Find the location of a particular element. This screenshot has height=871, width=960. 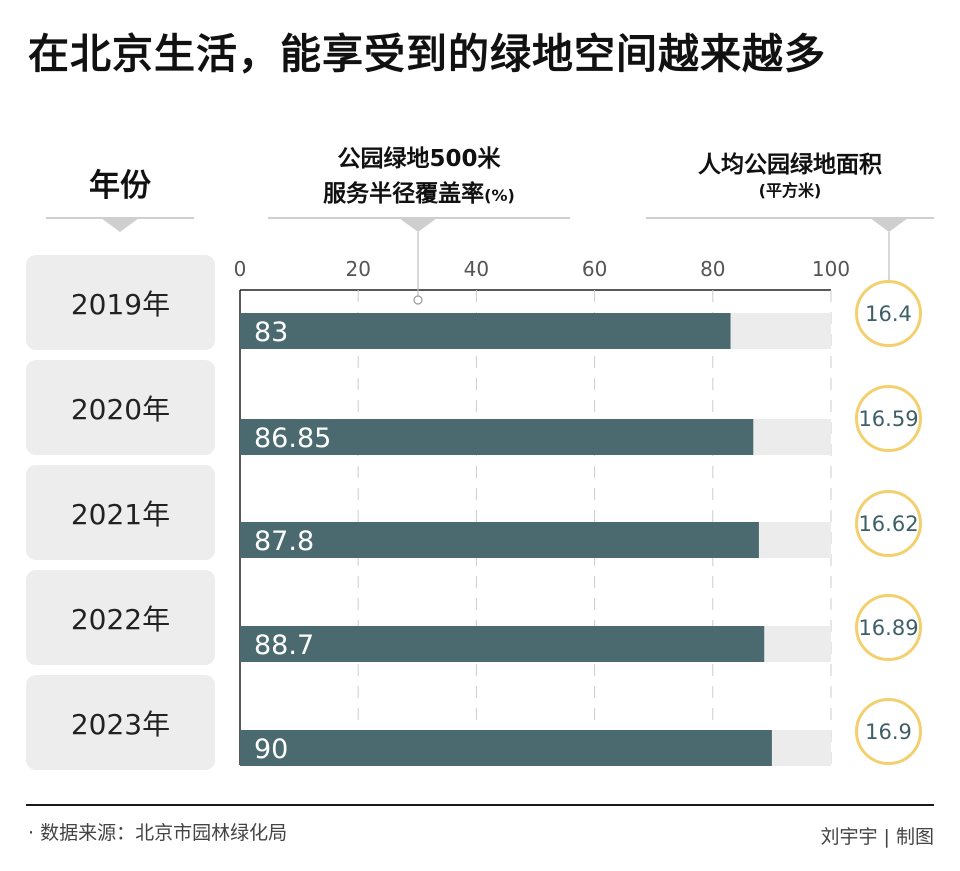

coverage-header-line1: 公园绿地500米 is located at coordinates (419, 159).